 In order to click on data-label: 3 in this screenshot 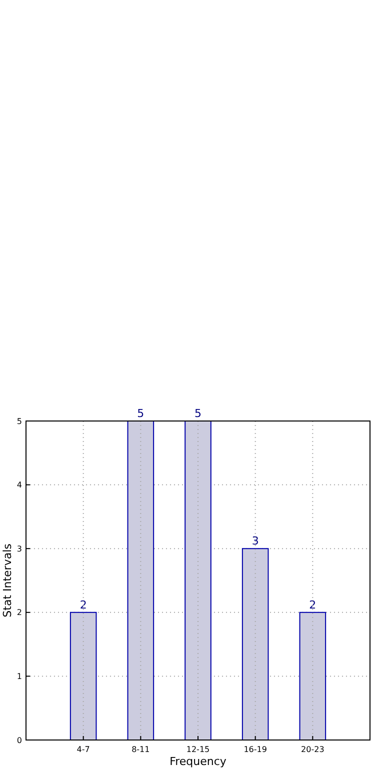, I will do `click(255, 541)`.